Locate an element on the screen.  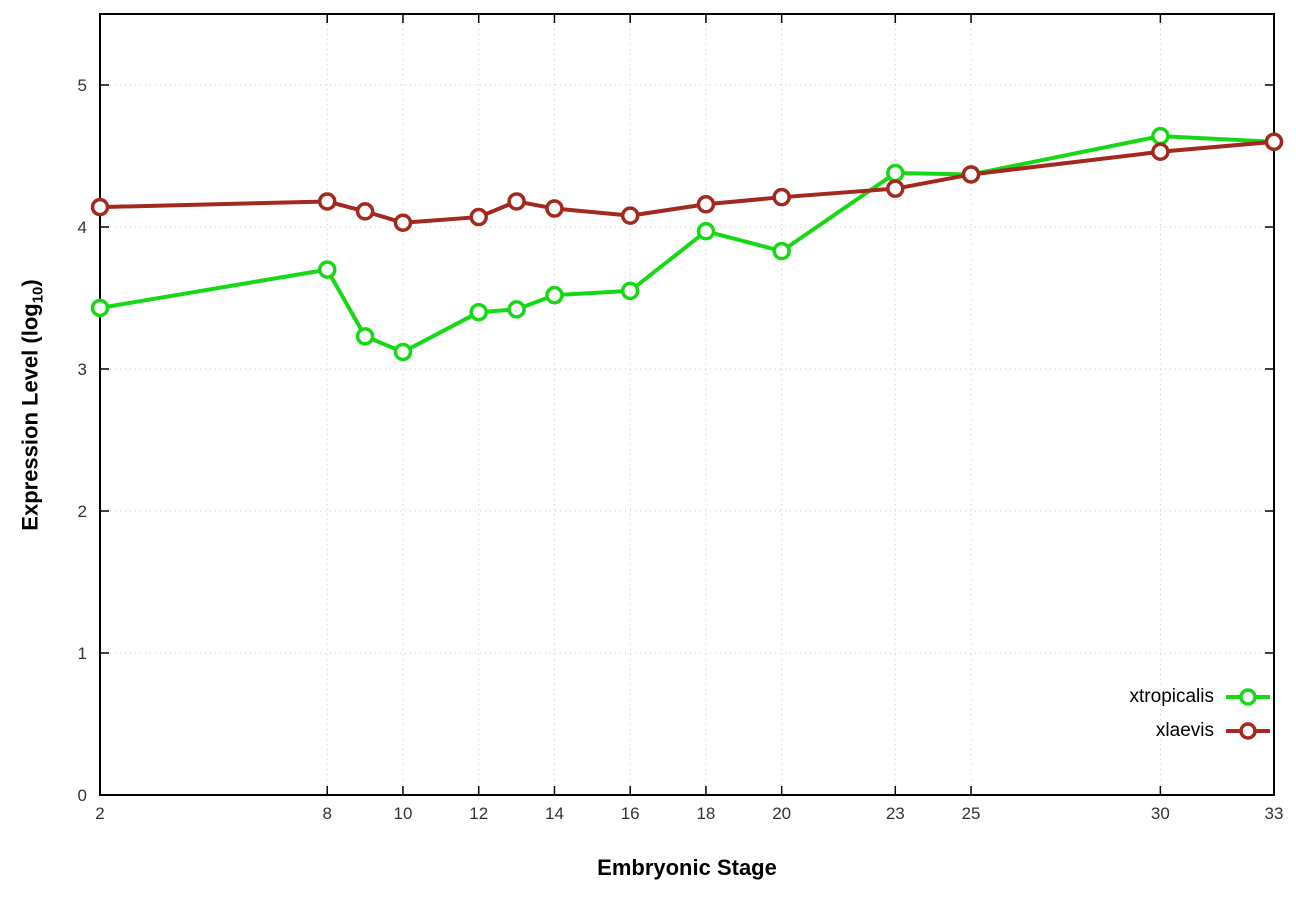
svg-text: 10 is located at coordinates (403, 813).